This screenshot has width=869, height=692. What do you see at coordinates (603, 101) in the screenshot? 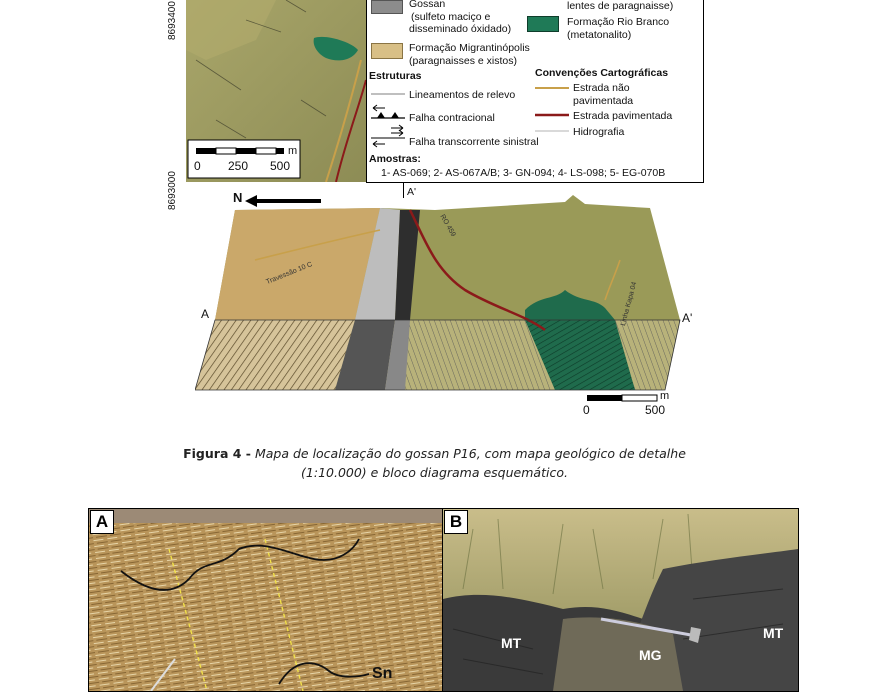
I see `estrada-nao-label: pavimentada` at bounding box center [603, 101].